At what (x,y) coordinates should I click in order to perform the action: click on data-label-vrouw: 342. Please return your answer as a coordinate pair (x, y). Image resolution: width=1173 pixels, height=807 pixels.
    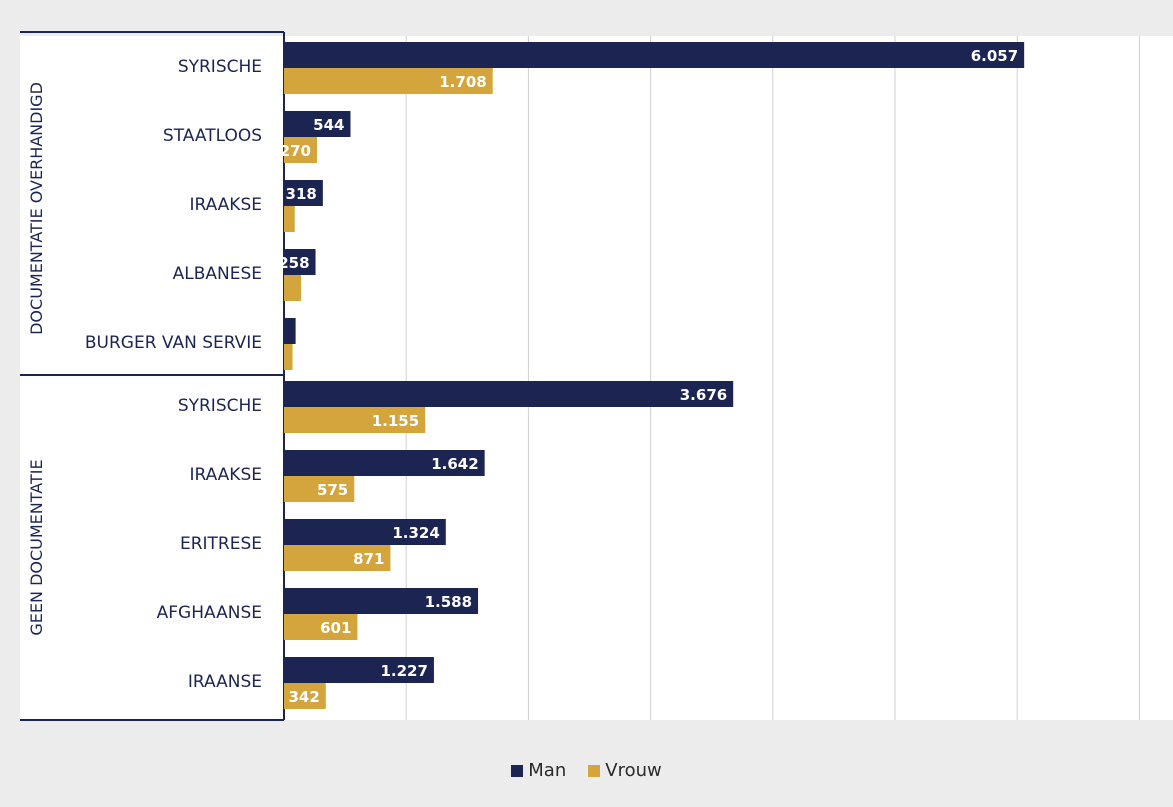
    Looking at the image, I should click on (303, 697).